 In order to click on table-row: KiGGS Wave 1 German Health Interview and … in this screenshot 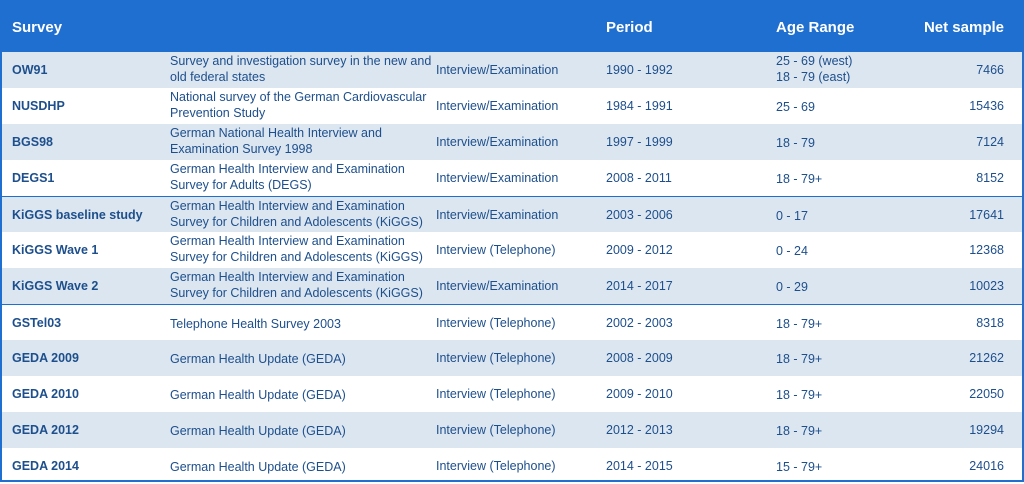, I will do `click(512, 250)`.